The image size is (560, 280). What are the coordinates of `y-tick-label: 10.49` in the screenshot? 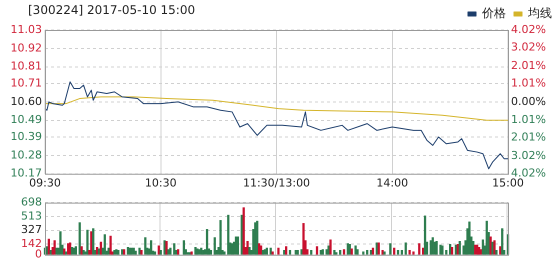 It's located at (26, 119).